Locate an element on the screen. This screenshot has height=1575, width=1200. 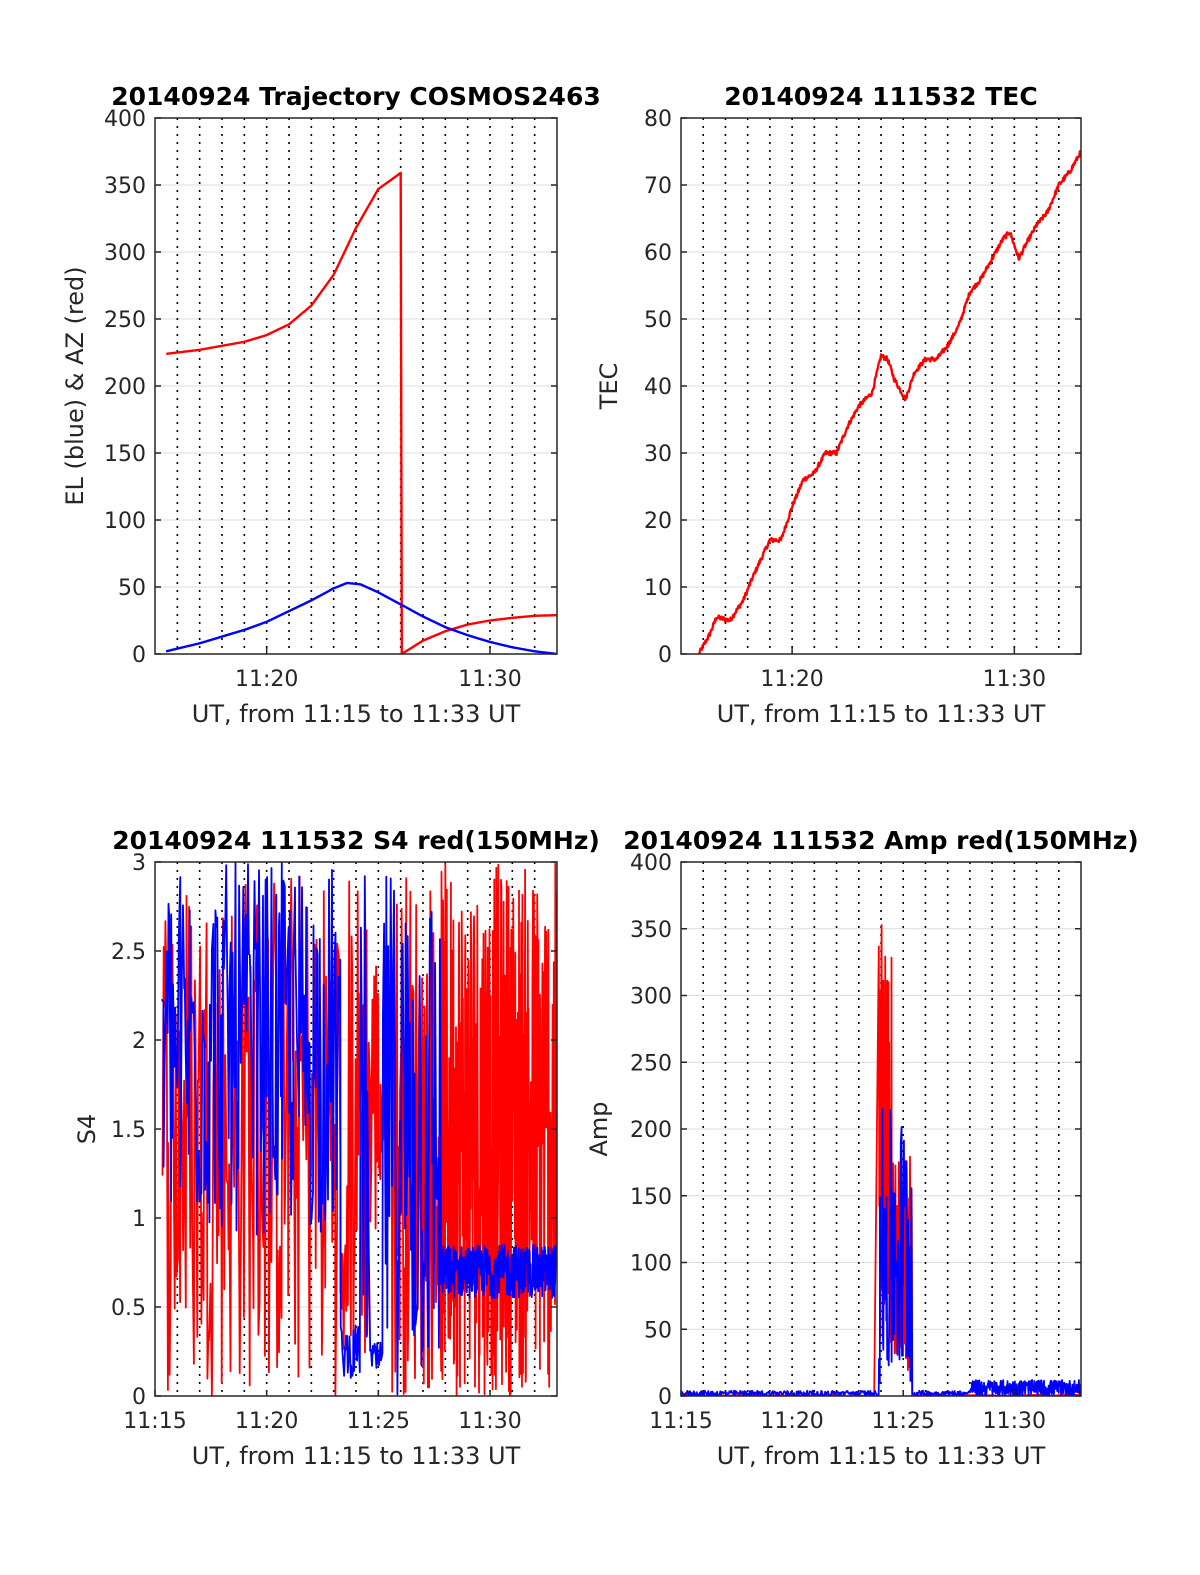
y-tick-label: 20 is located at coordinates (658, 521).